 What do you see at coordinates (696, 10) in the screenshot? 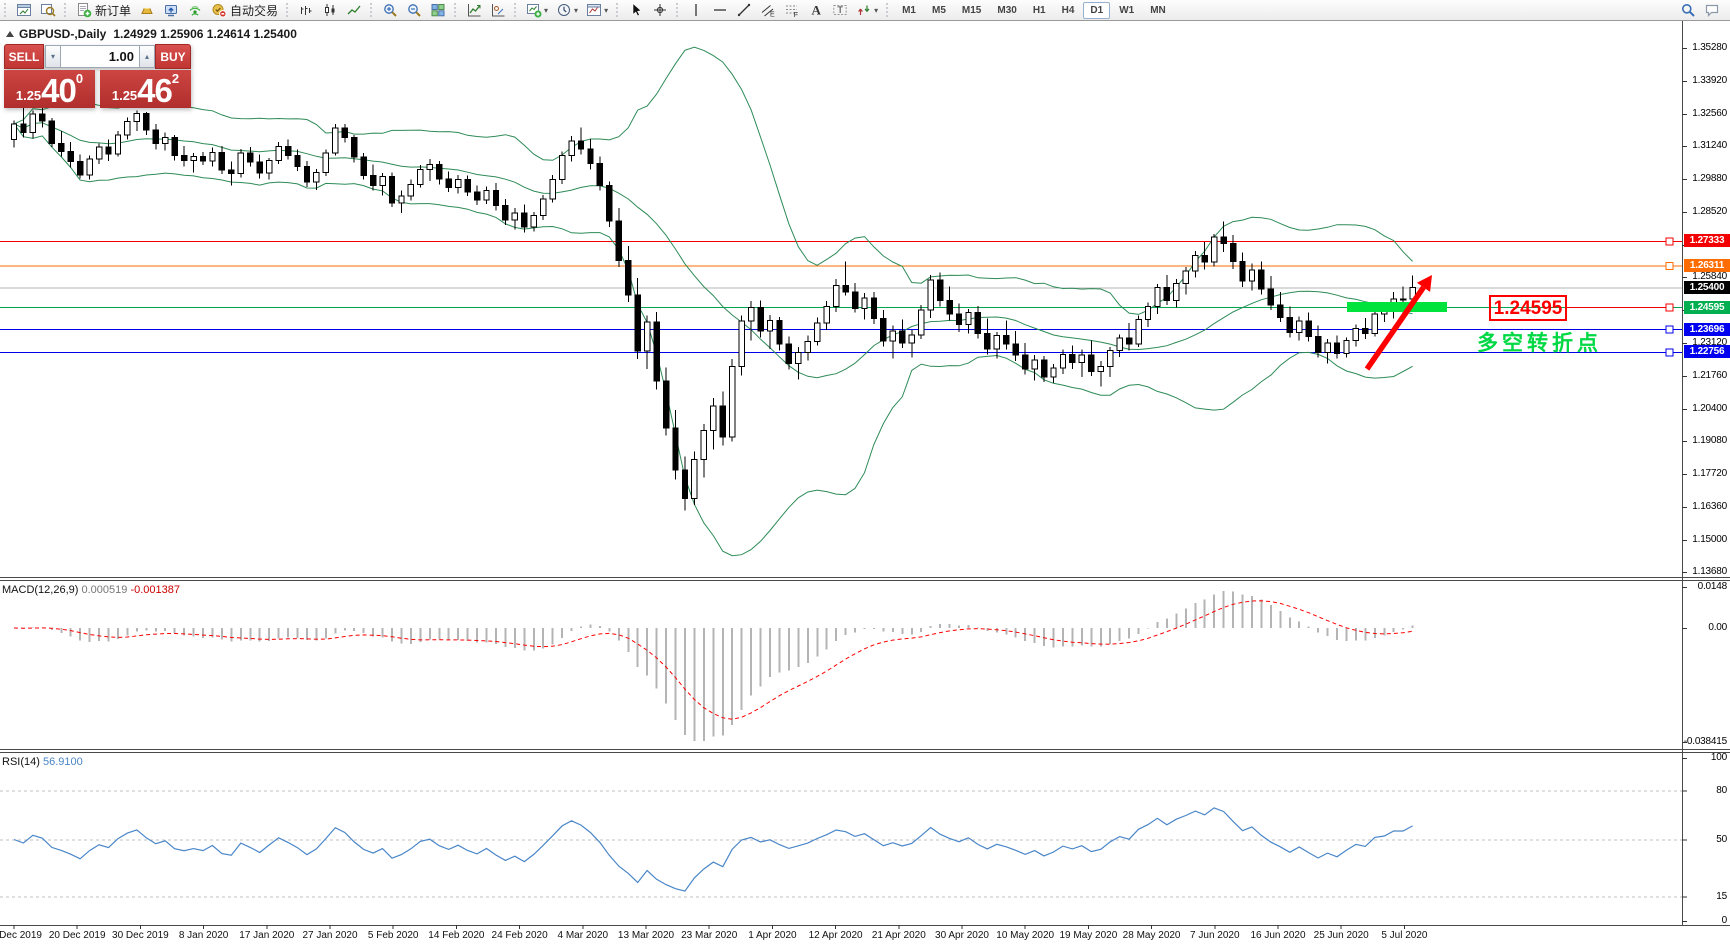
I see `vertical-line-button` at bounding box center [696, 10].